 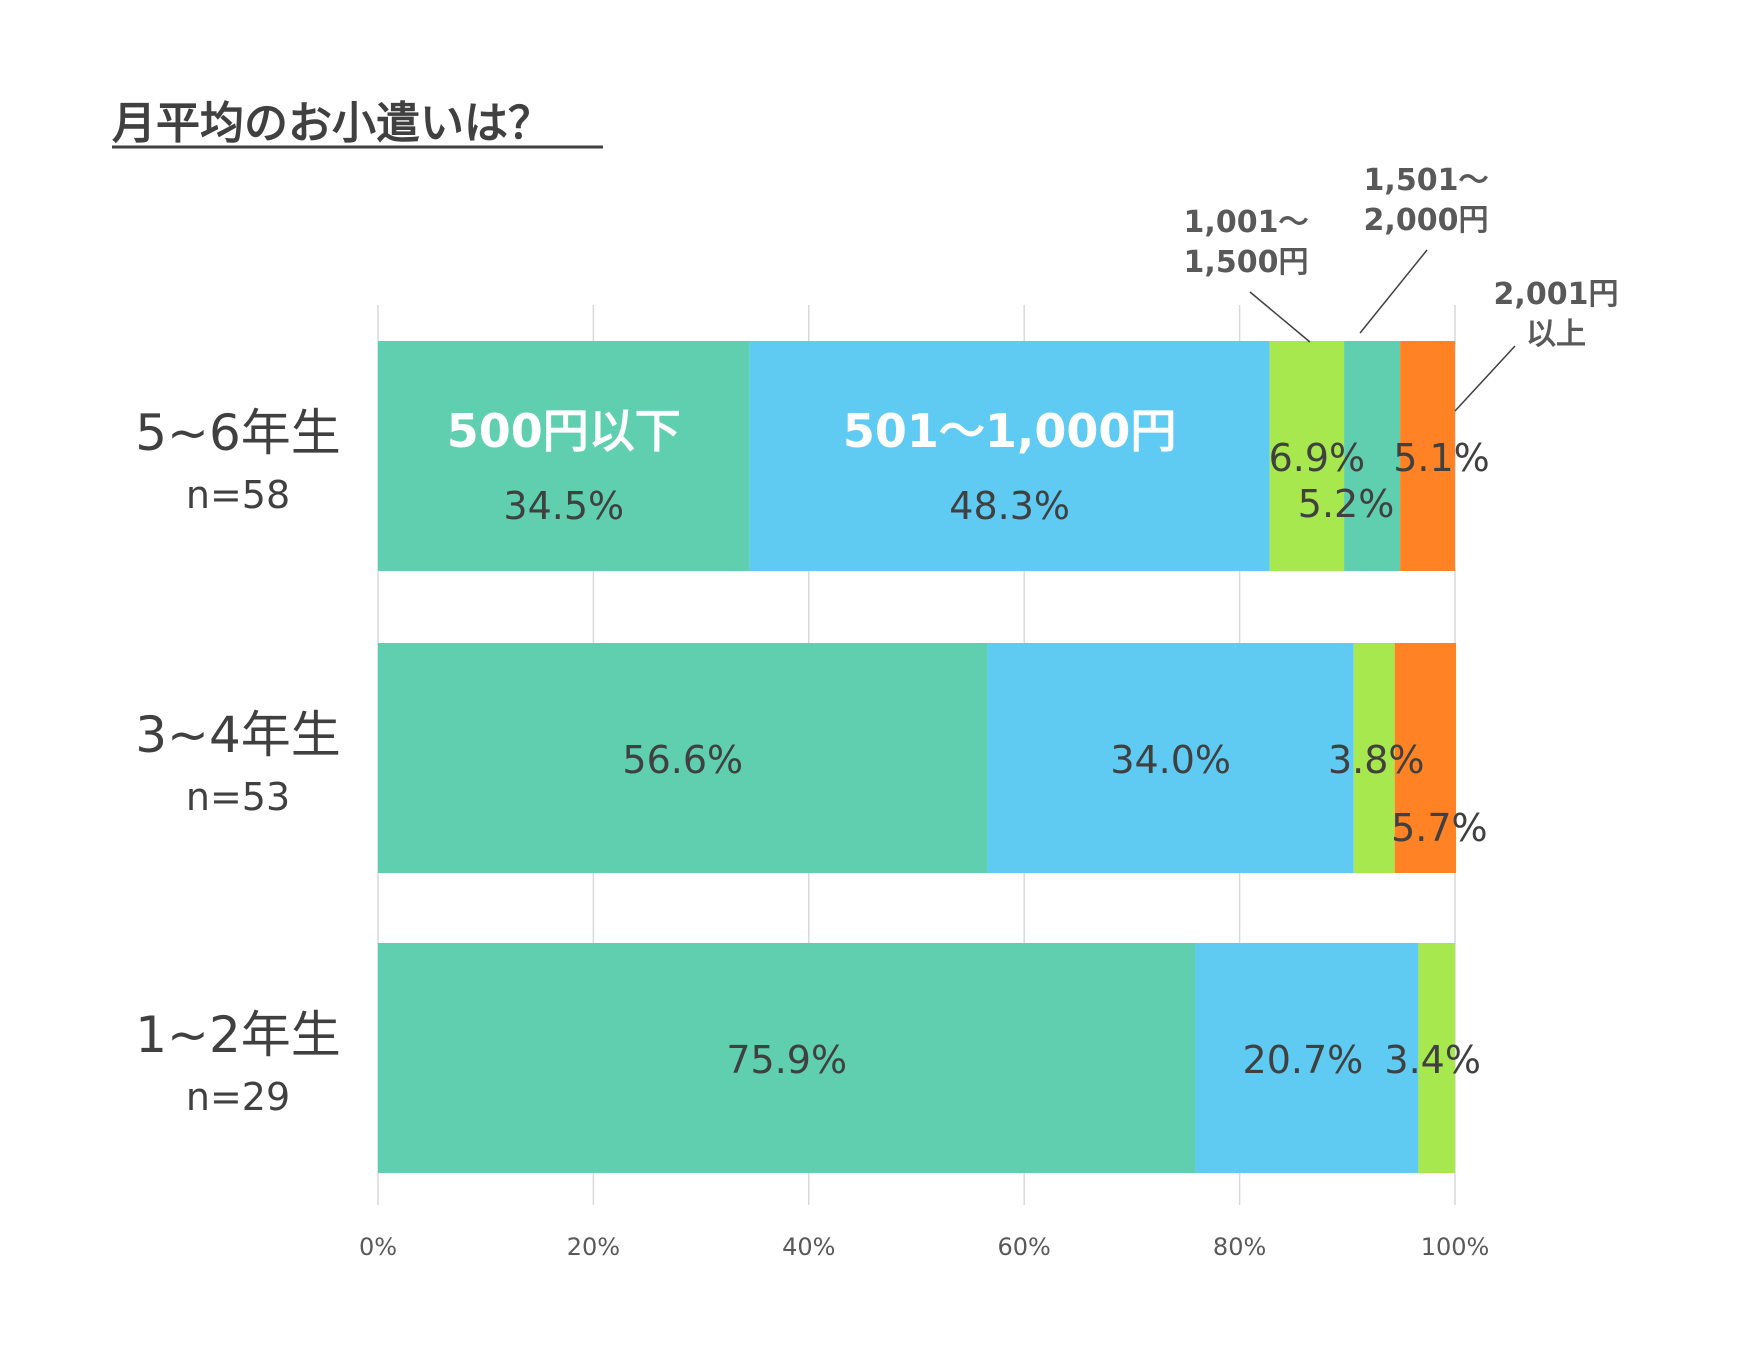 What do you see at coordinates (238, 495) in the screenshot?
I see `sample-size-label: n=58` at bounding box center [238, 495].